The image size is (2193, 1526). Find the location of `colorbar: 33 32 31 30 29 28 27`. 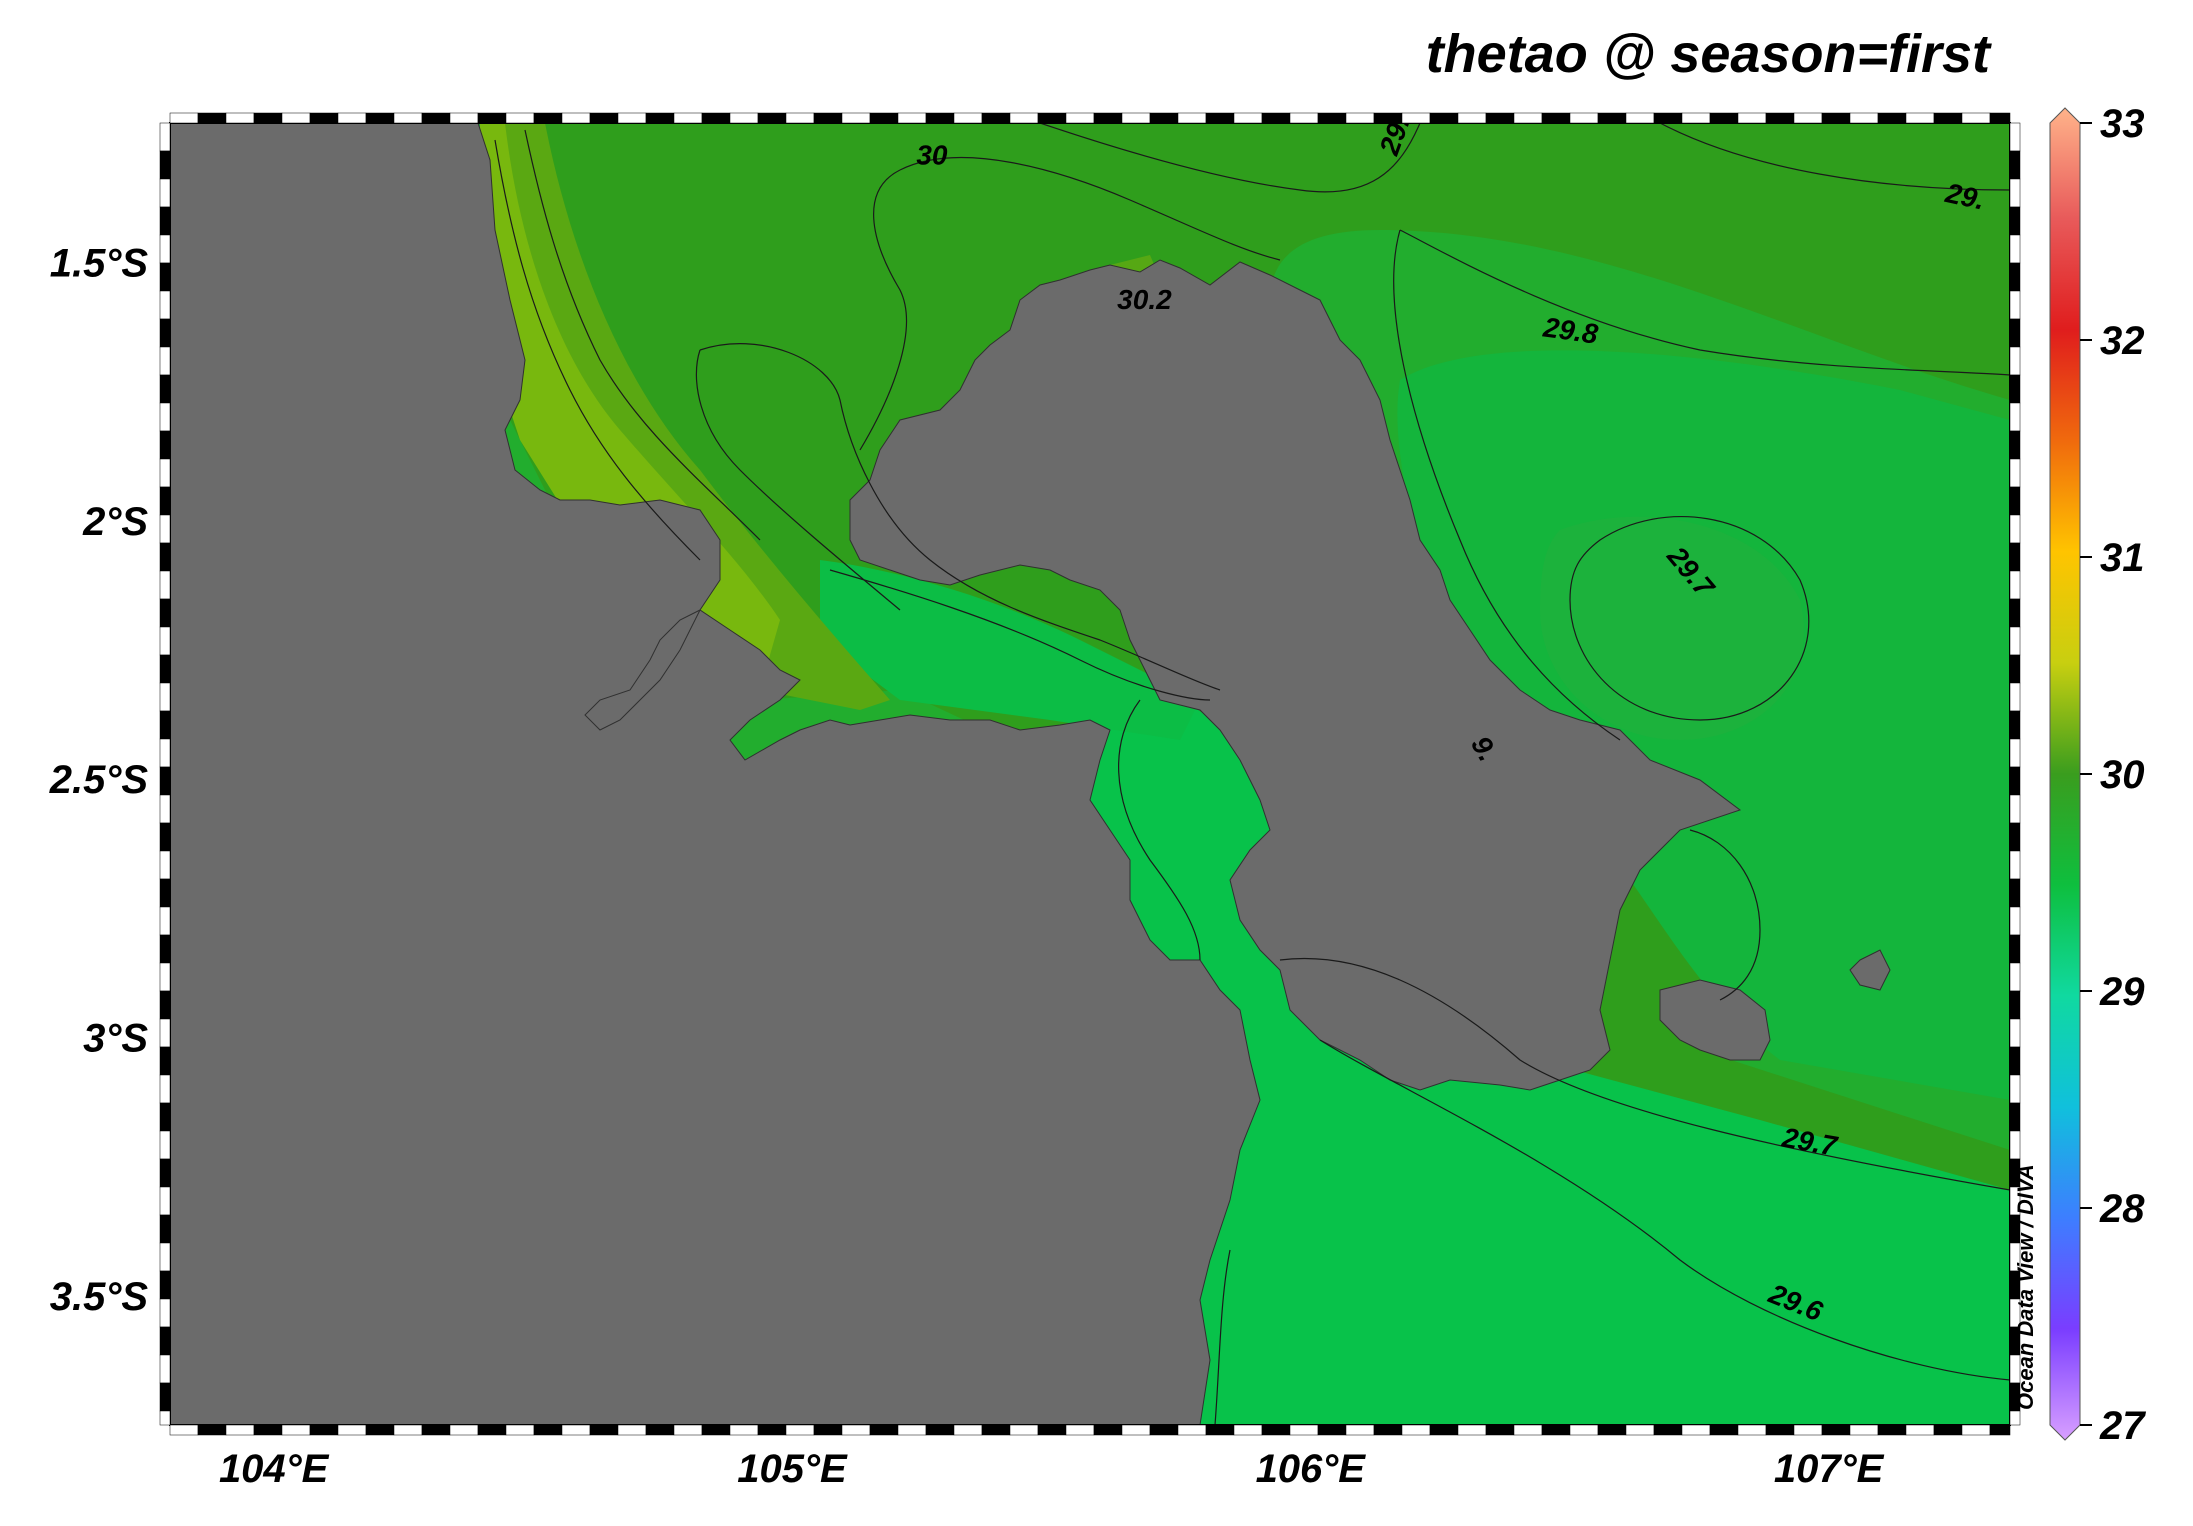

colorbar: 33 32 31 30 29 28 27 is located at coordinates (2097, 775).